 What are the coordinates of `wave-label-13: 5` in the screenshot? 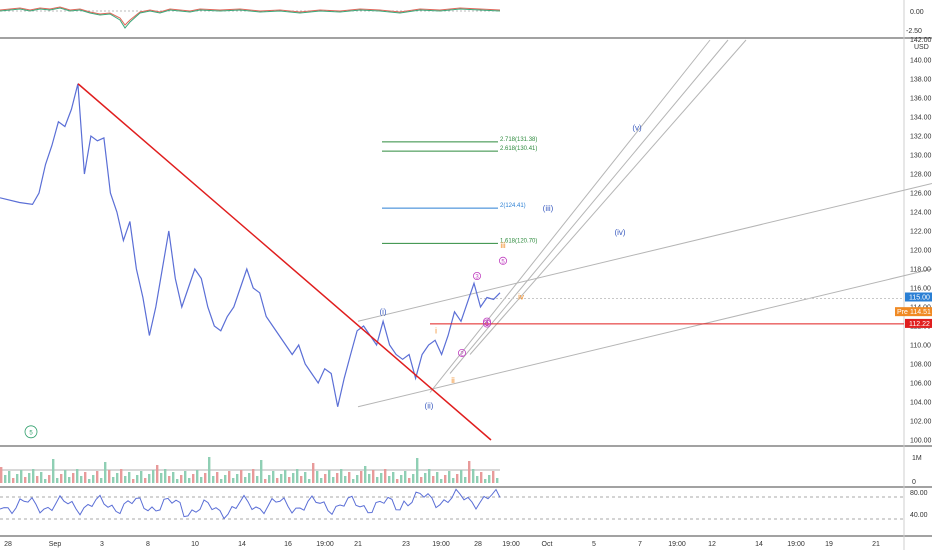 It's located at (503, 262).